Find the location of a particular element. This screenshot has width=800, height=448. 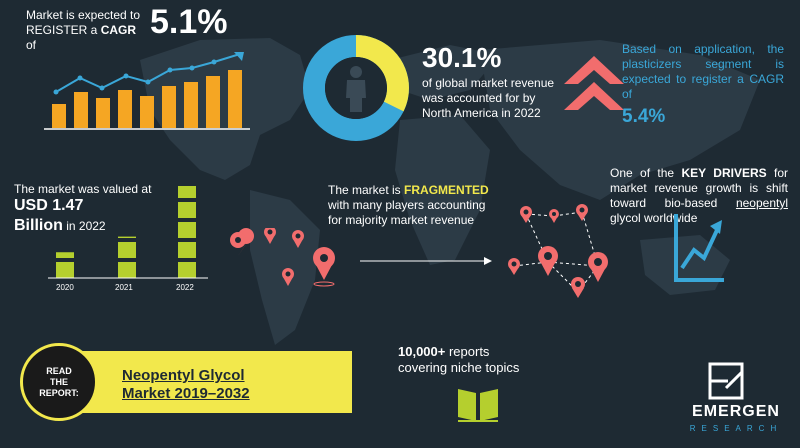

up-arrows-icon is located at coordinates (594, 83).